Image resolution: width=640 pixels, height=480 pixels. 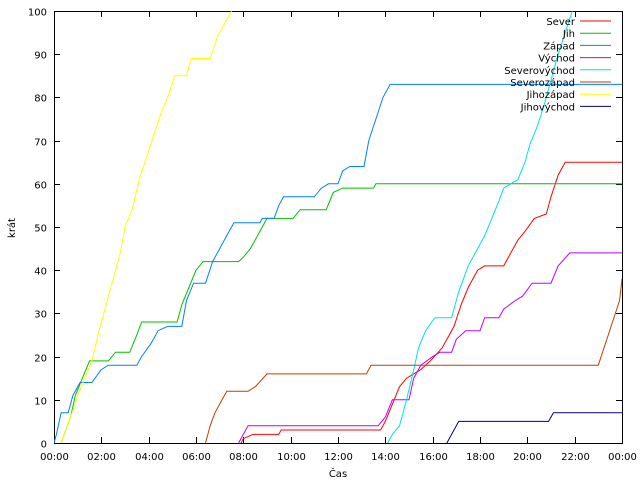 What do you see at coordinates (338, 457) in the screenshot?
I see `x-tick-label: 12:00` at bounding box center [338, 457].